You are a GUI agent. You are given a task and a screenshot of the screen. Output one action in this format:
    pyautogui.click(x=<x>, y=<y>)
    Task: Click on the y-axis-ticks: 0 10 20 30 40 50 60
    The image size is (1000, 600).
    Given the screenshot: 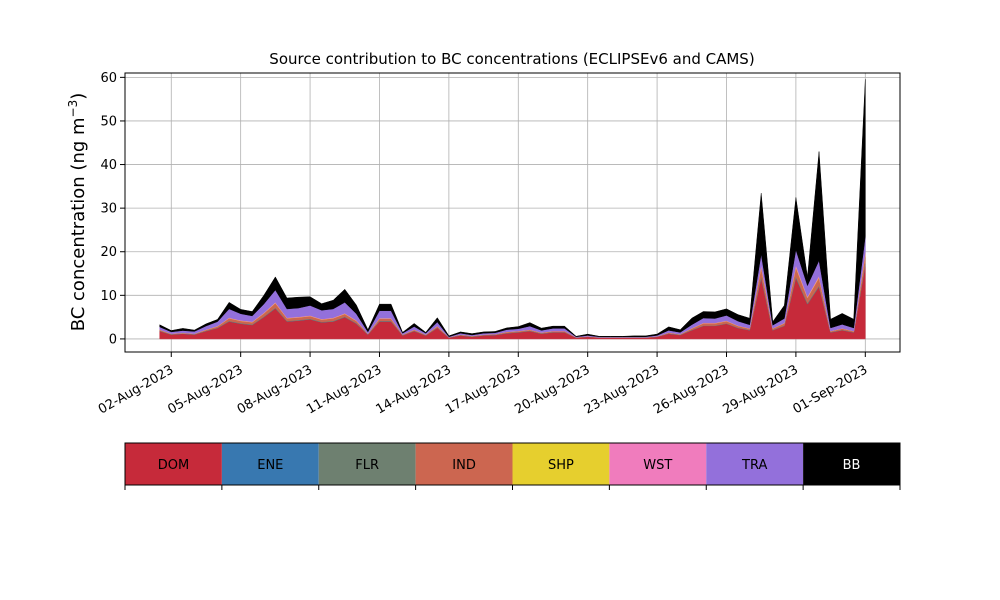 What is the action you would take?
    pyautogui.click(x=112, y=209)
    